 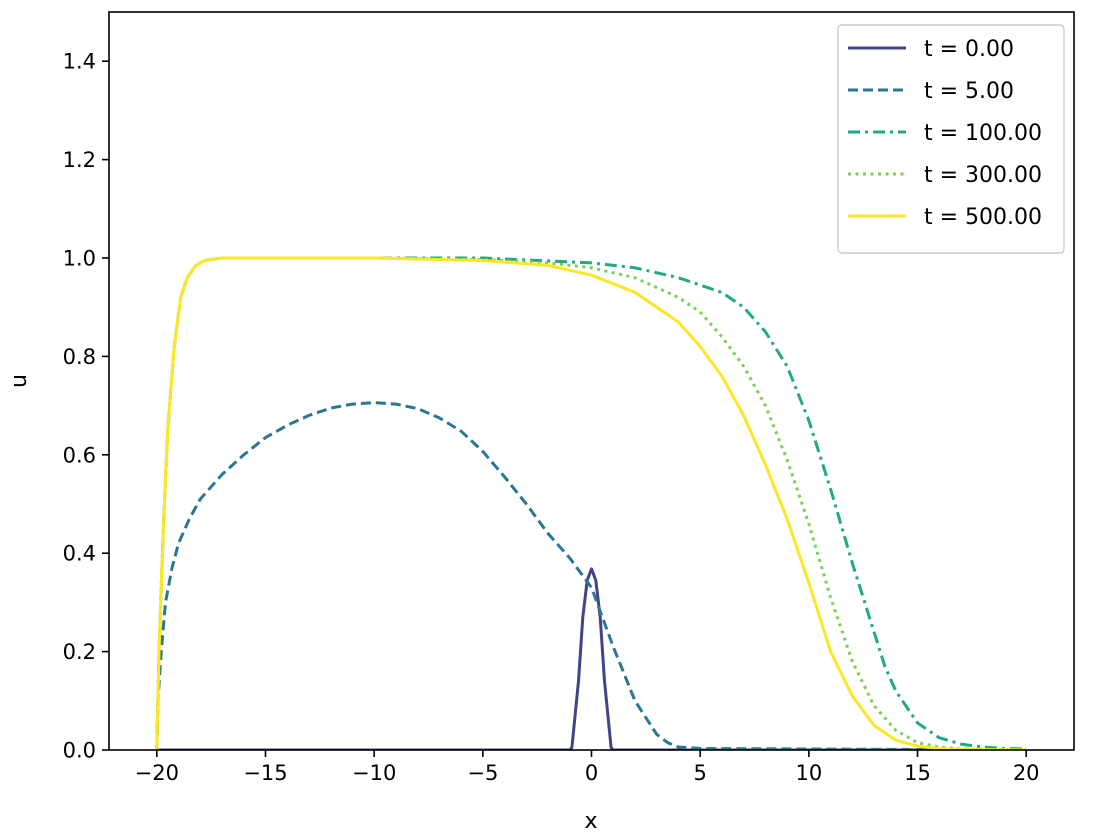 I want to click on legend-label: t = 500.00, so click(x=983, y=217).